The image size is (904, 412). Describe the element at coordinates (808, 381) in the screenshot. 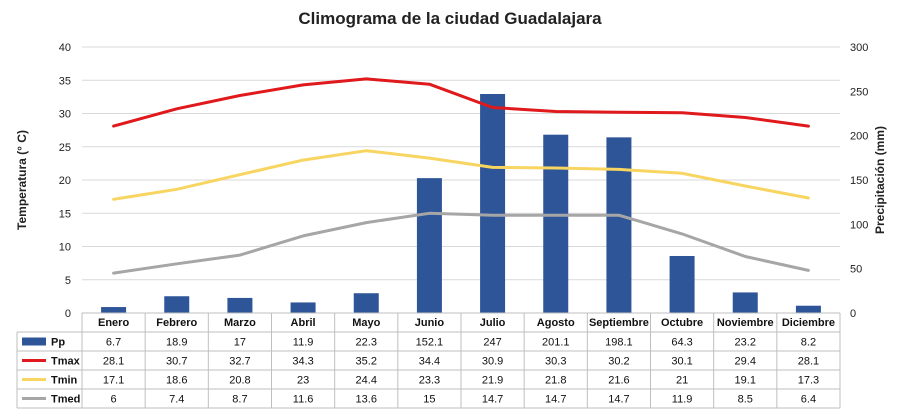

I see `data-label: 17.3` at that location.